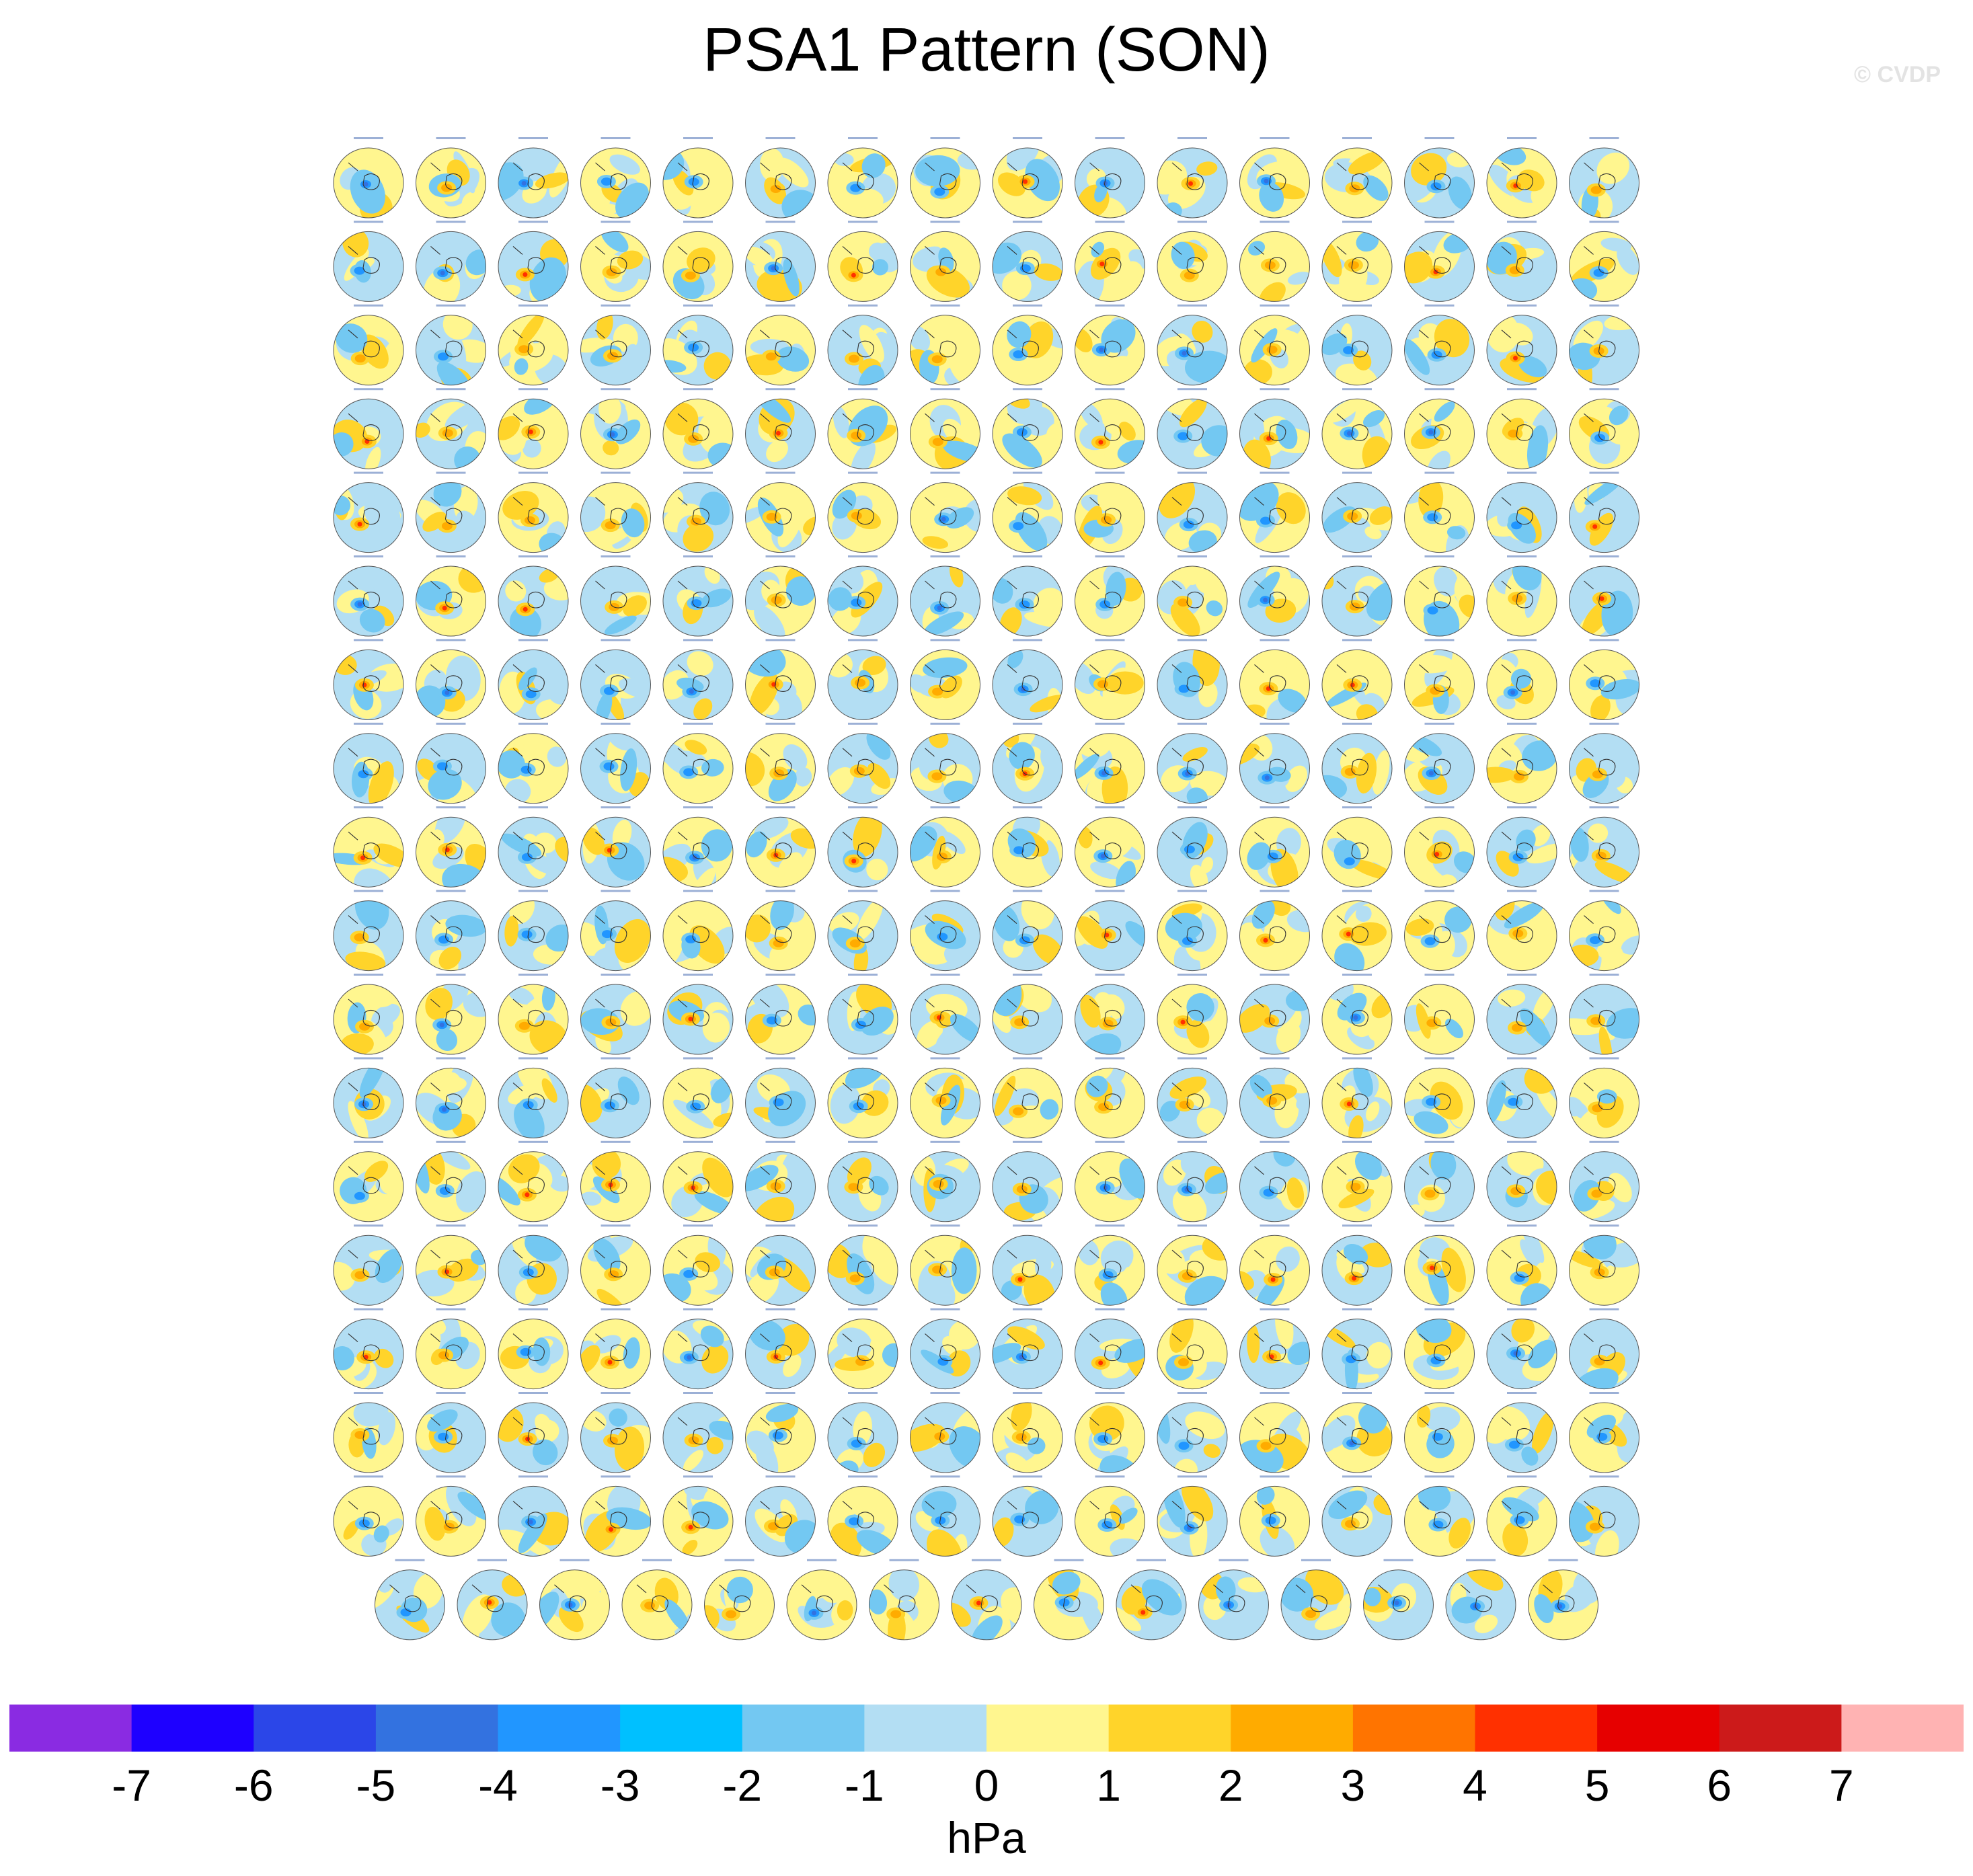 The height and width of the screenshot is (1876, 1973). I want to click on colorbar-tick-label: 4, so click(1475, 1785).